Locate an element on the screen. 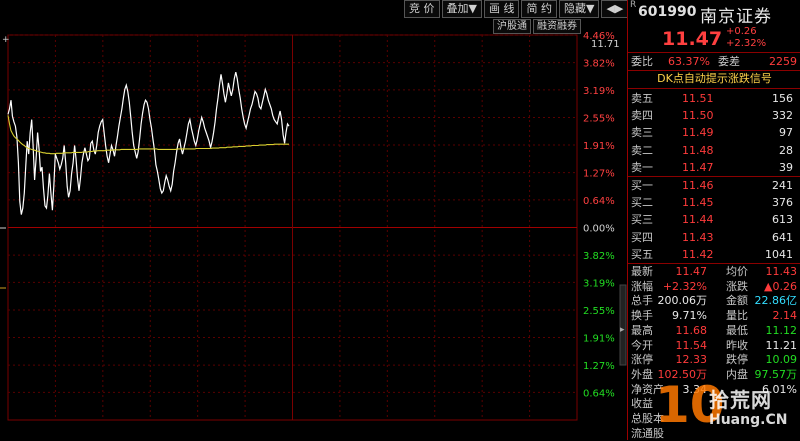 This screenshot has height=441, width=800. stat-row: 总股本 is located at coordinates (714, 418).